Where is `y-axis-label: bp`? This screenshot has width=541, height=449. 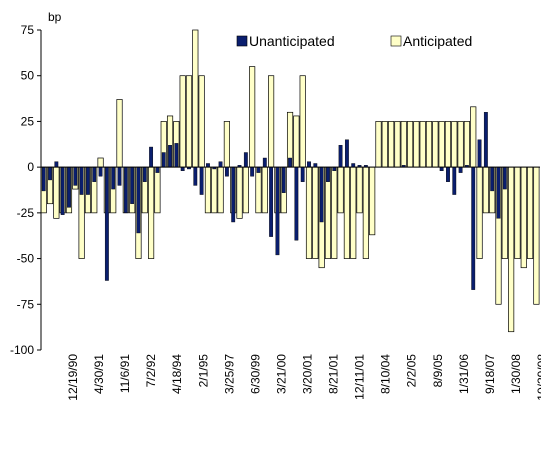 y-axis-label: bp is located at coordinates (55, 17).